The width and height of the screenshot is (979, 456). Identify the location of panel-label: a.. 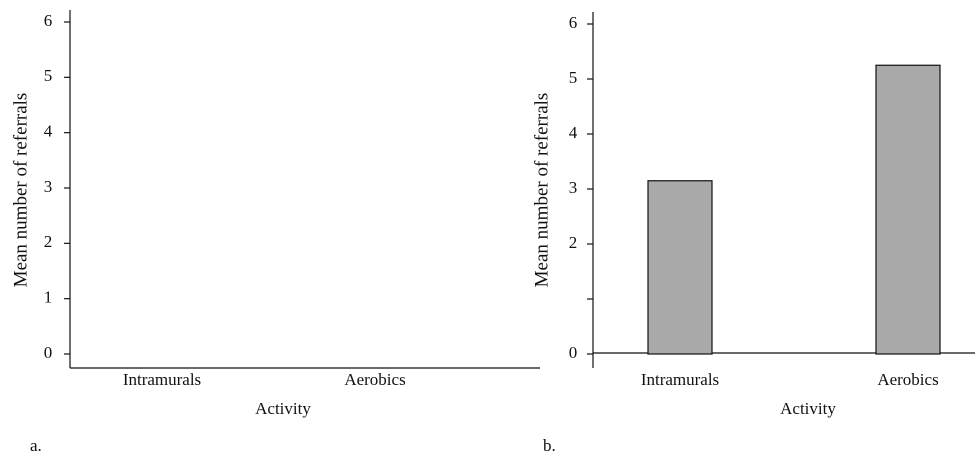
(36, 445).